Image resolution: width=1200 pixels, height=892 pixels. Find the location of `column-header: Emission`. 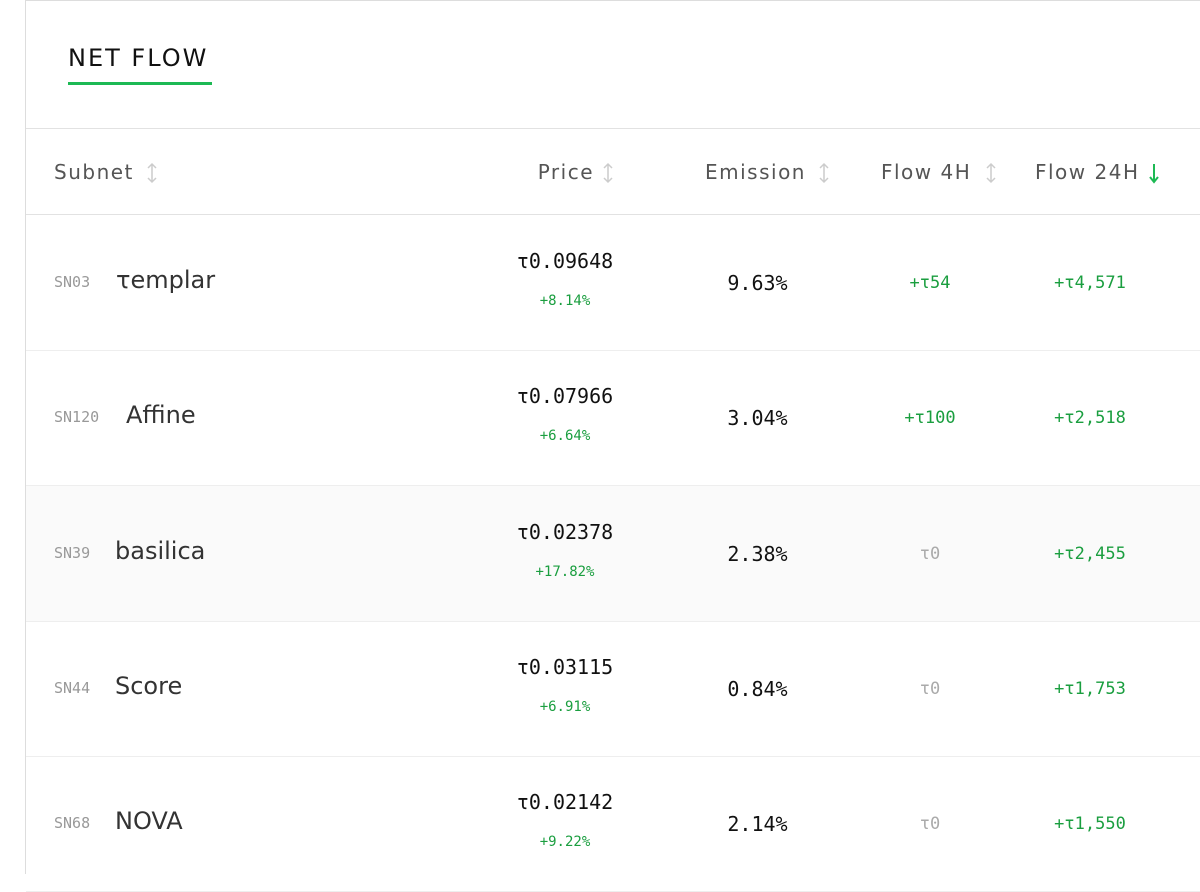

column-header: Emission is located at coordinates (755, 172).